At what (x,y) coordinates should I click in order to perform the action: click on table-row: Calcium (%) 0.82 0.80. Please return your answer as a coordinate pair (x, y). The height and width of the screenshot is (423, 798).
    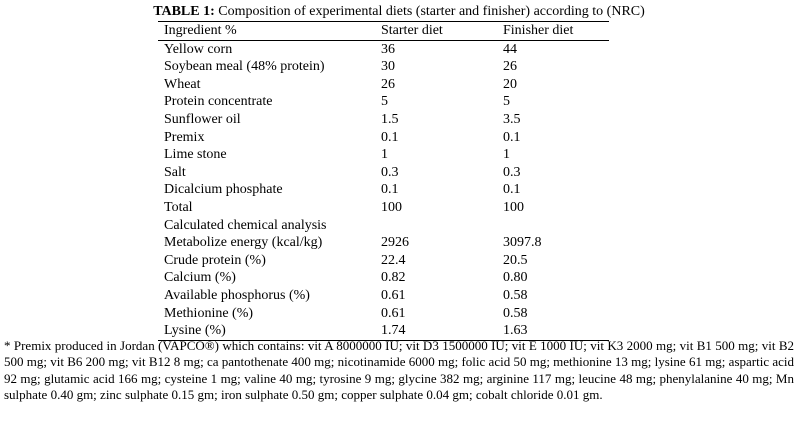
    Looking at the image, I should click on (383, 278).